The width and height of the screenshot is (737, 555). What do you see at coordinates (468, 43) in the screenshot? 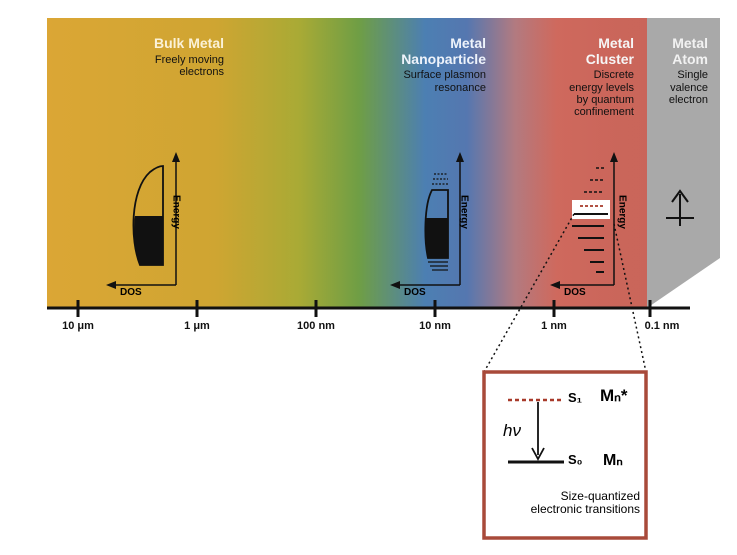
I see `nanoparticle-title-line: Metal` at bounding box center [468, 43].